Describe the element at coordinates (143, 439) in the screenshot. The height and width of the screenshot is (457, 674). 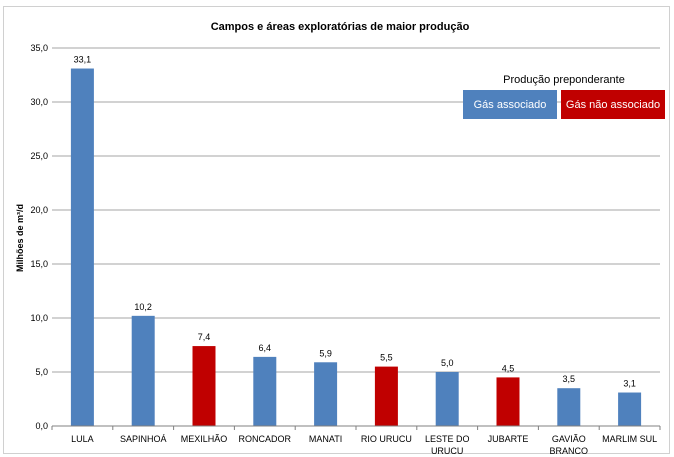
I see `x-tick-label: SAPINHOÁ` at that location.